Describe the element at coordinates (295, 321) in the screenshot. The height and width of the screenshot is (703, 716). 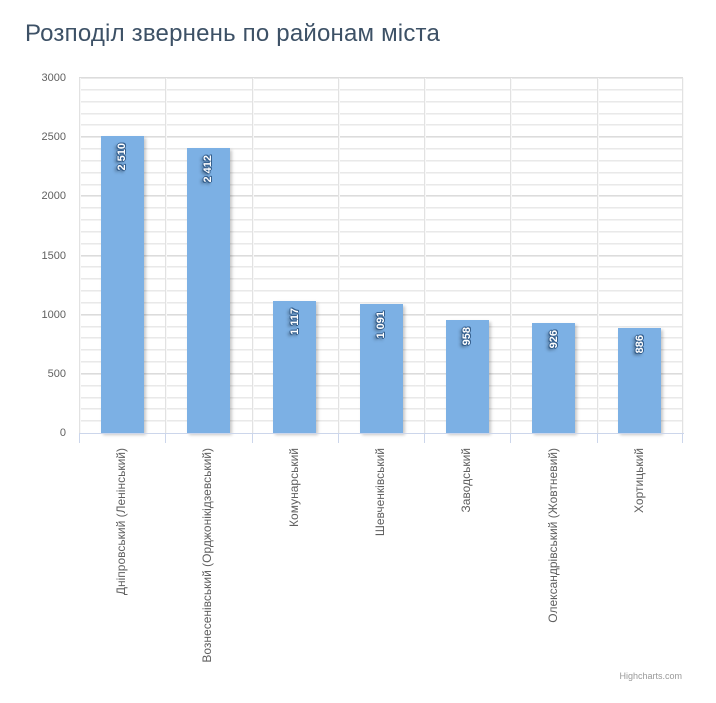
I see `bar-value-label: 1 117` at that location.